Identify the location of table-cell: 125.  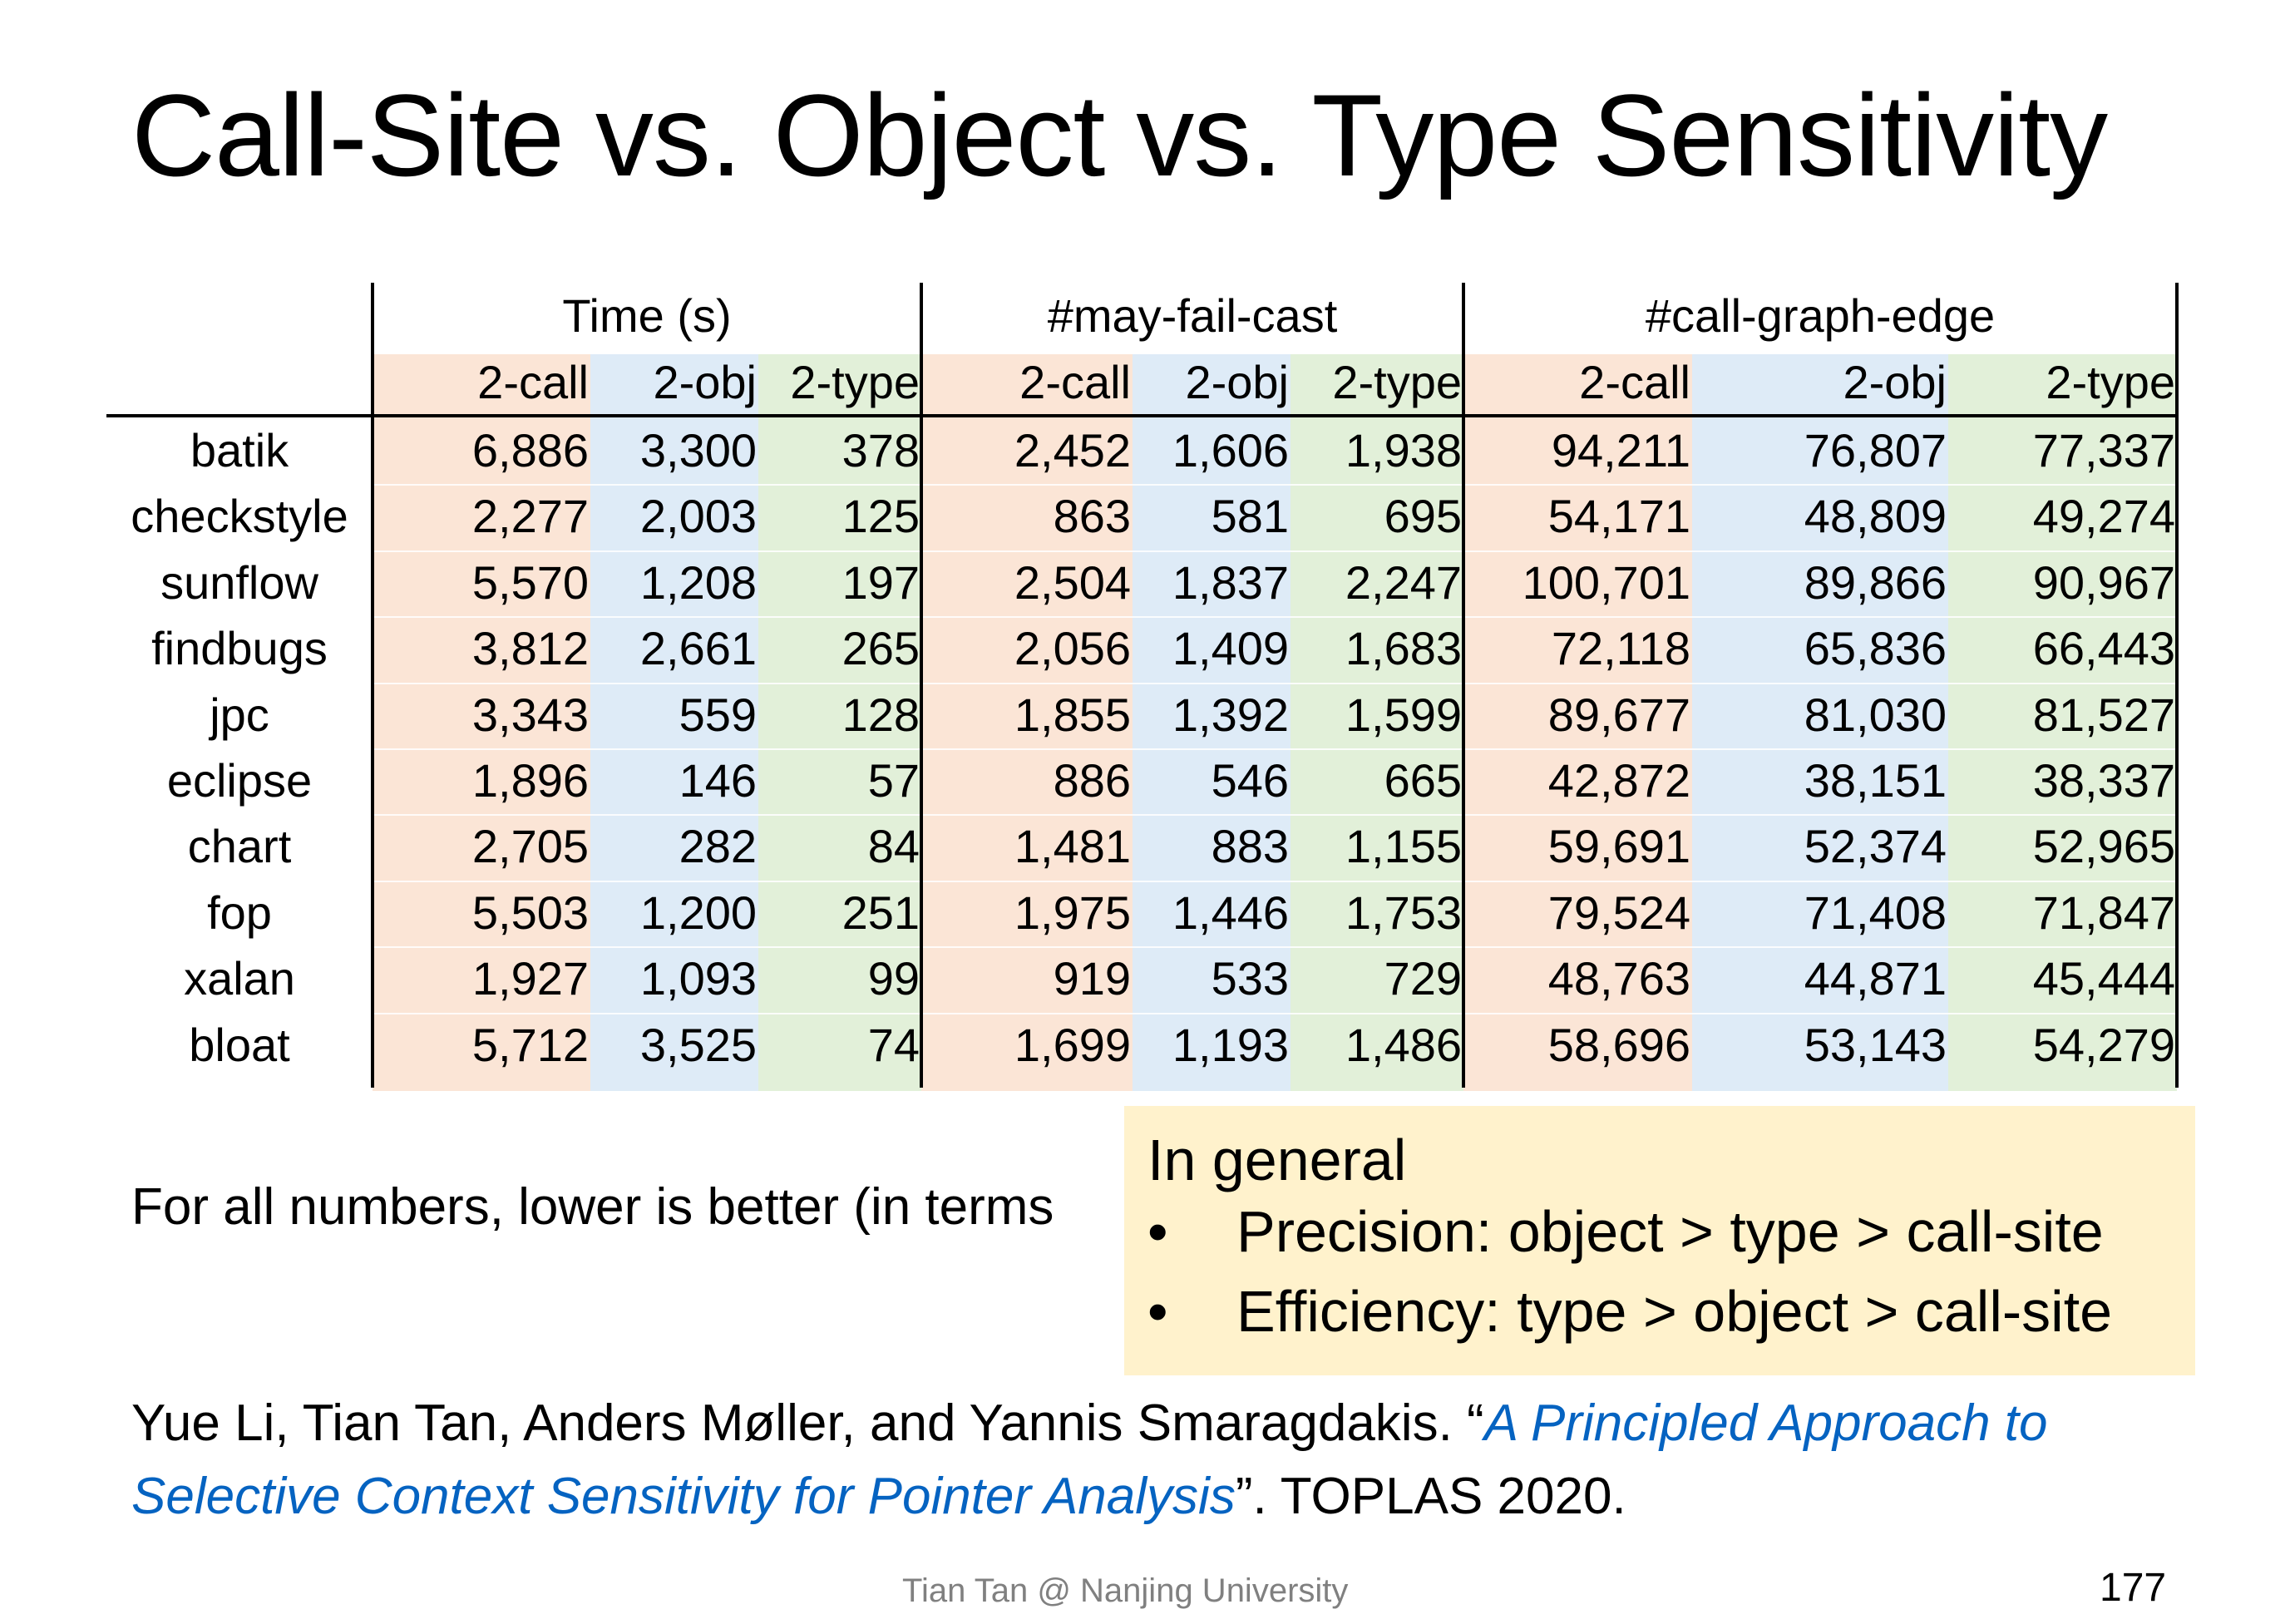
(880, 517).